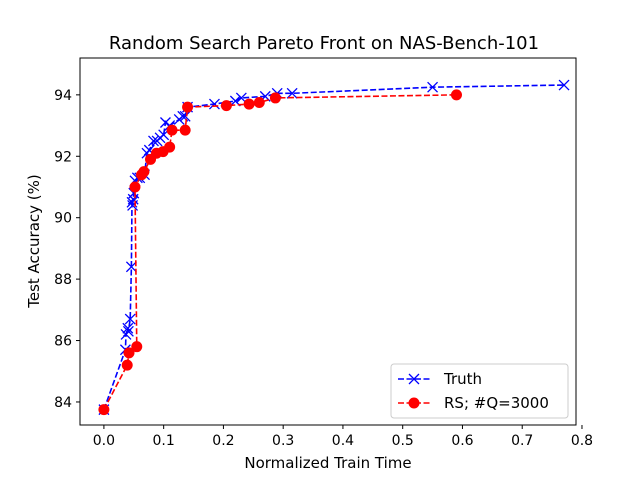 The width and height of the screenshot is (640, 478). What do you see at coordinates (164, 441) in the screenshot?
I see `x-tick-label: 0.1` at bounding box center [164, 441].